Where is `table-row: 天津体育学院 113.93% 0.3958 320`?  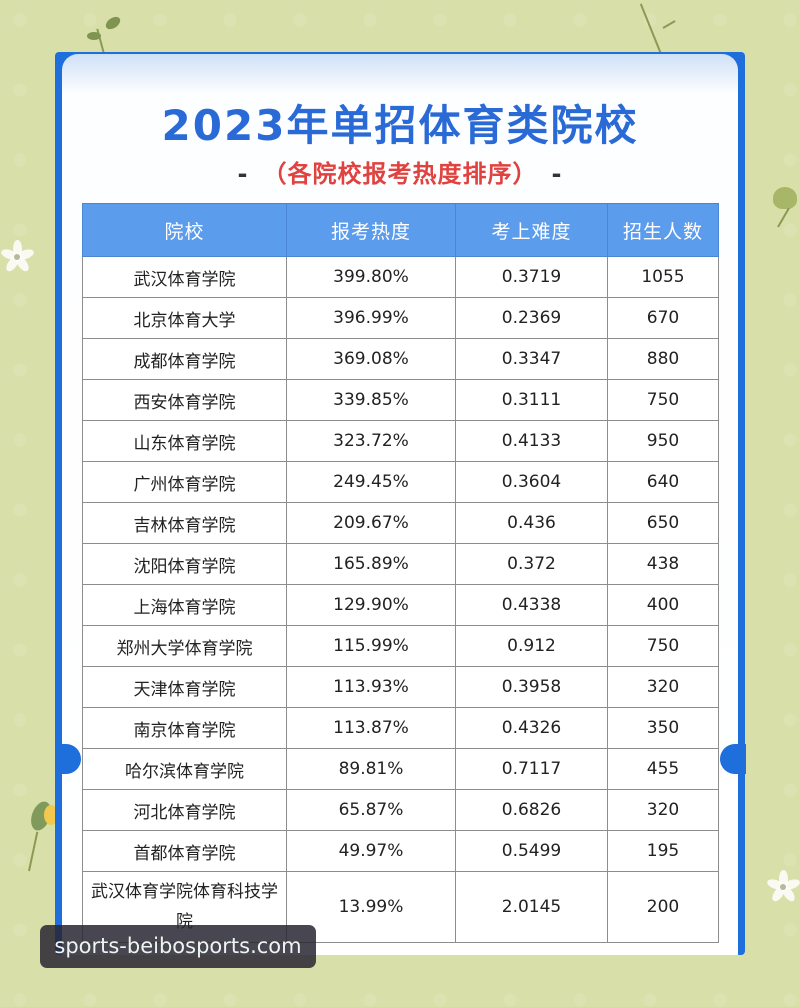
table-row: 天津体育学院 113.93% 0.3958 320 is located at coordinates (400, 687).